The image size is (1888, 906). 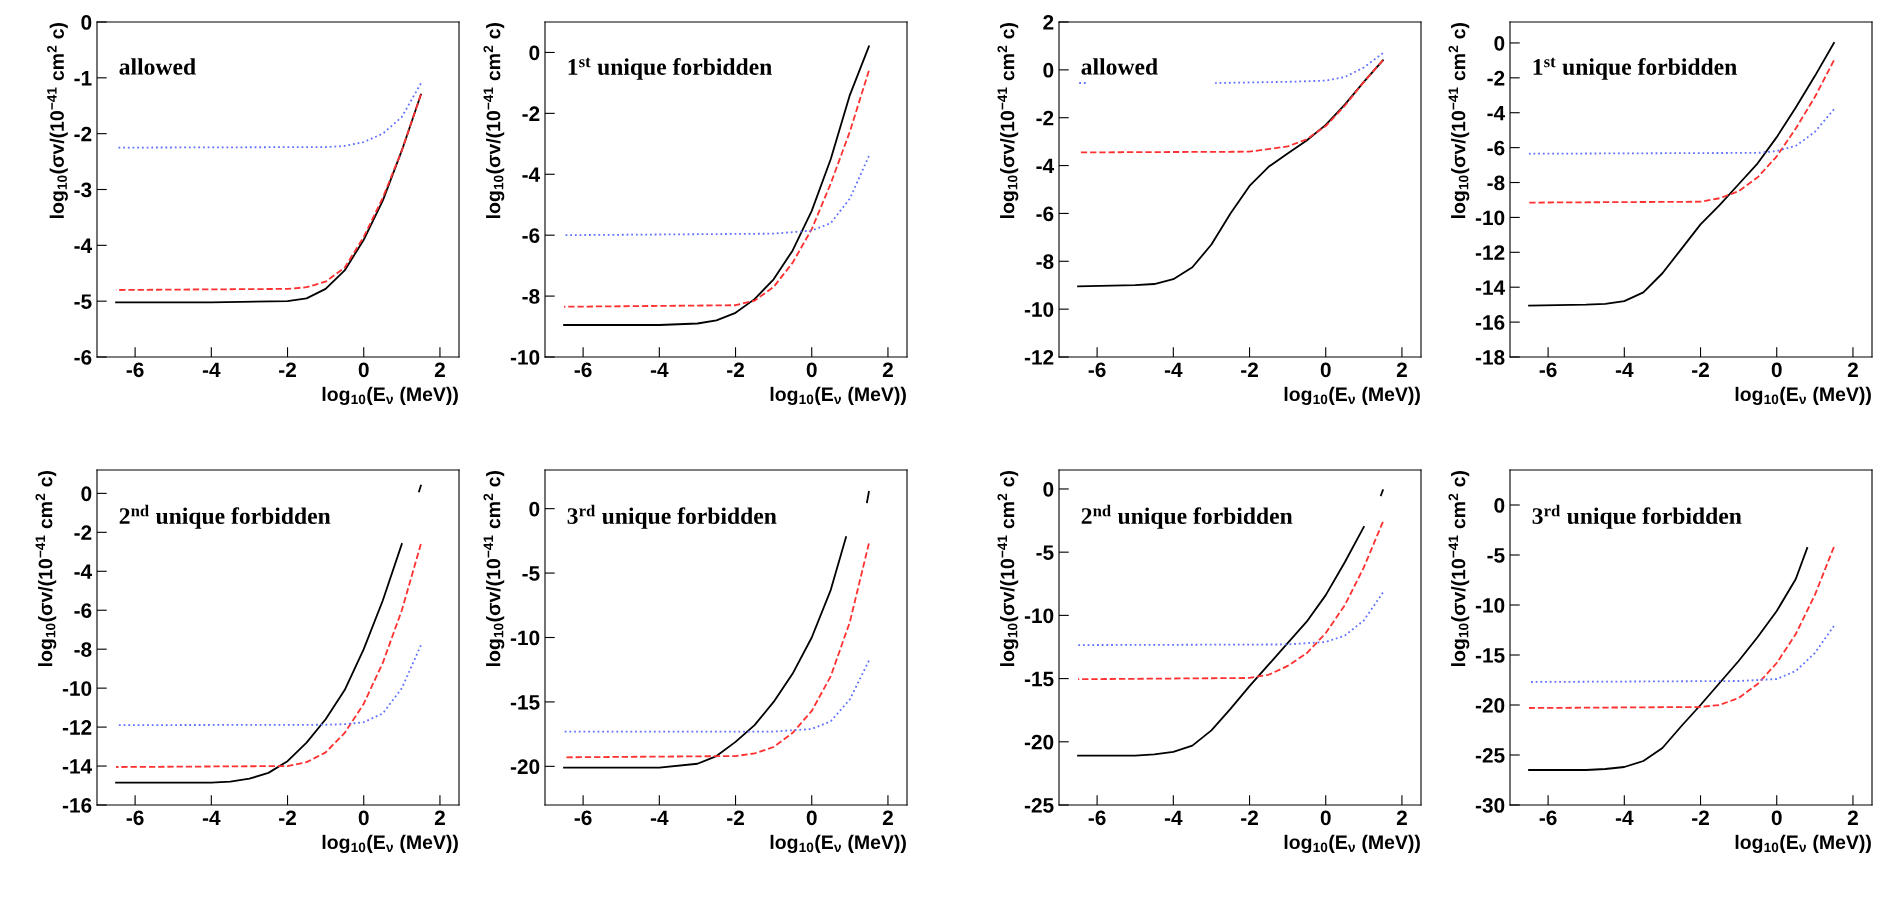 What do you see at coordinates (83, 190) in the screenshot?
I see `y-tick-label: -3` at bounding box center [83, 190].